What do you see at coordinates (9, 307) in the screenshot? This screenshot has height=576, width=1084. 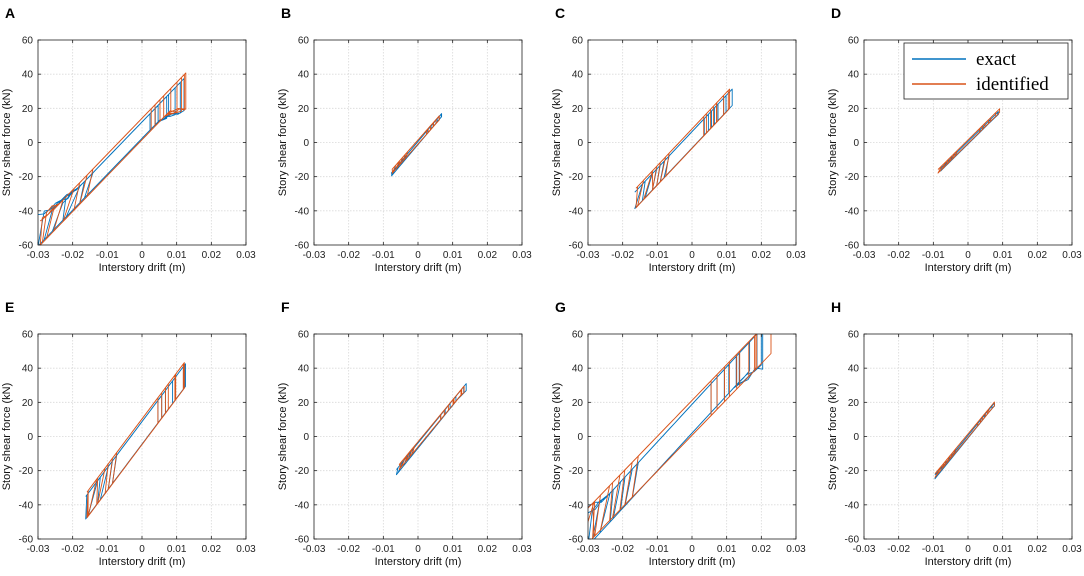 I see `panel-letter: E` at bounding box center [9, 307].